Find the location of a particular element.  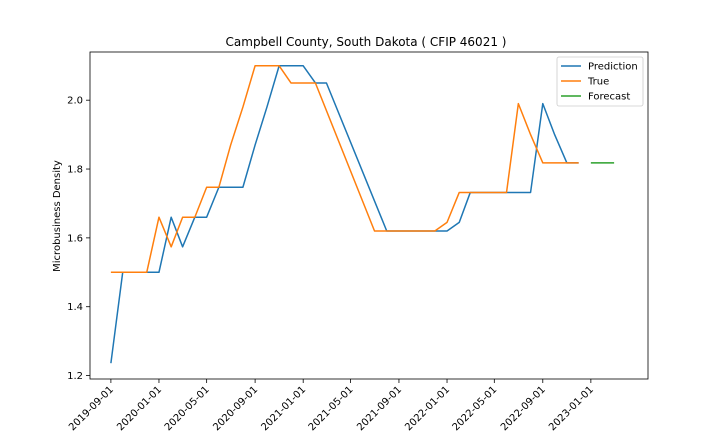

y-tick-label: 1.4 is located at coordinates (75, 307).